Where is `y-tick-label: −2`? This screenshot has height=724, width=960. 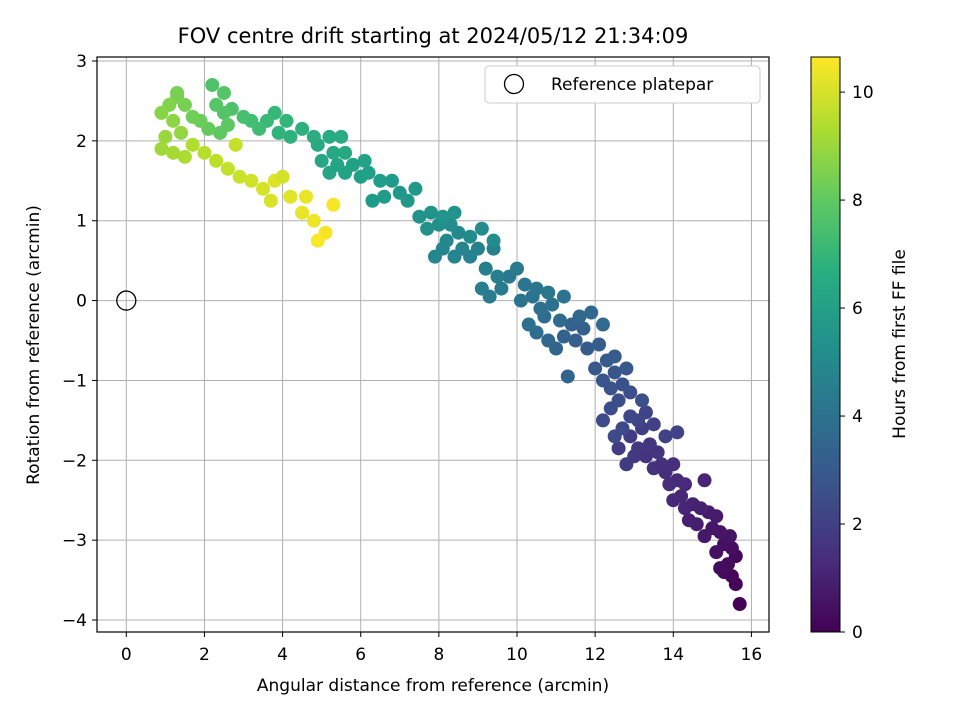
y-tick-label: −2 is located at coordinates (74, 461).